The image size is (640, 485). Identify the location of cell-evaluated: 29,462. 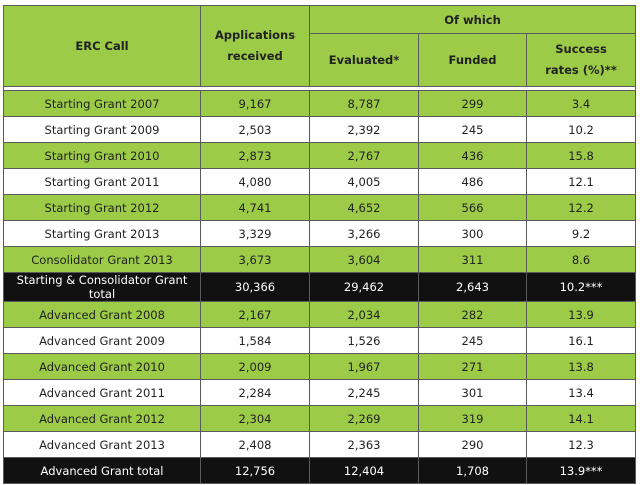
(364, 287).